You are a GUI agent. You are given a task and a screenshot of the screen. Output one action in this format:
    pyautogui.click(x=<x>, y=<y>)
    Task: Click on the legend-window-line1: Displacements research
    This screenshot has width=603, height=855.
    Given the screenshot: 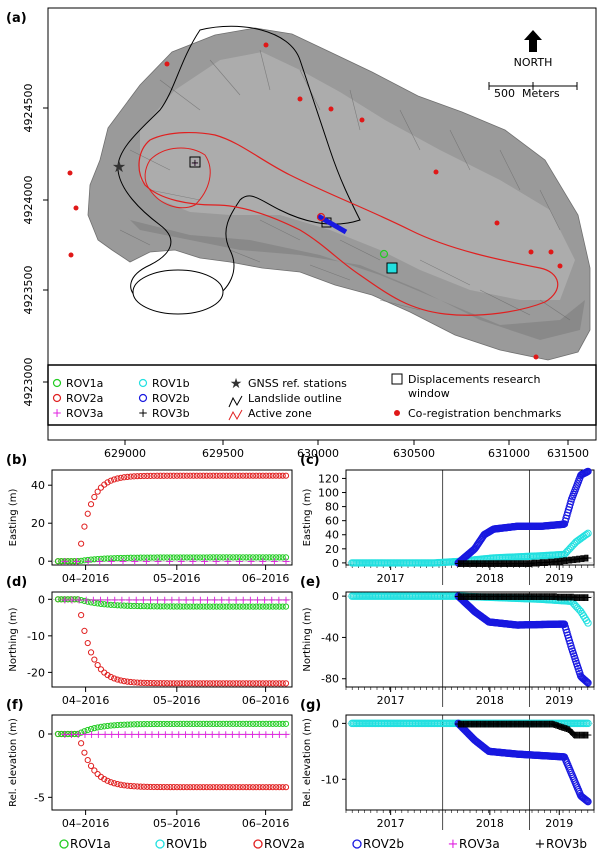 What is the action you would take?
    pyautogui.click(x=474, y=379)
    